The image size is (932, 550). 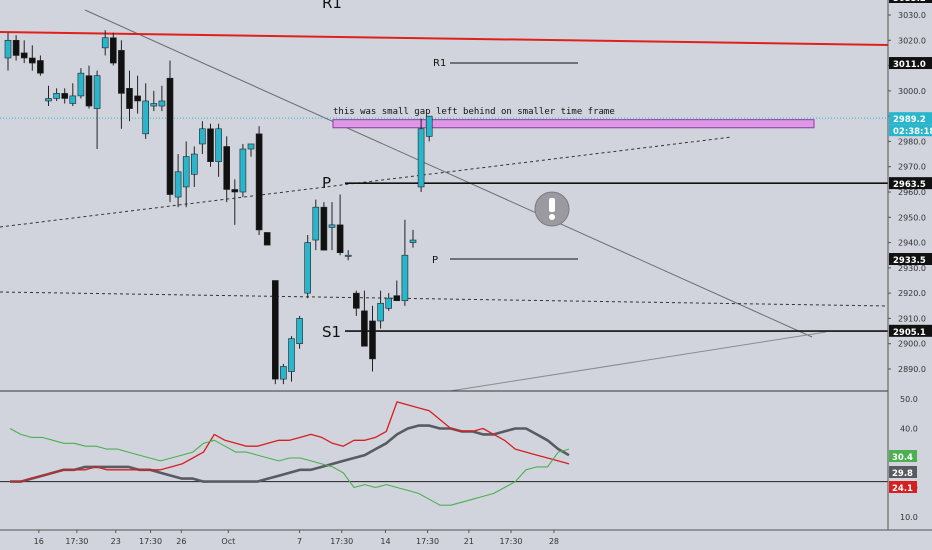 I want to click on price-tag-label: 2905.1, so click(x=909, y=333).